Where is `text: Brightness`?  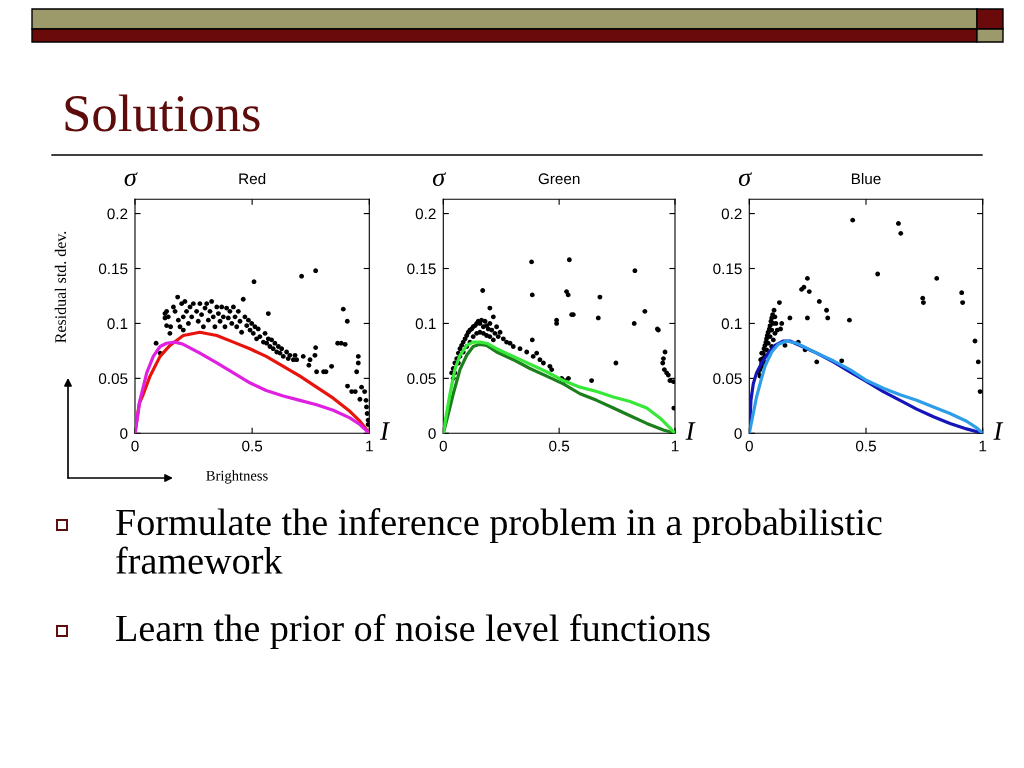 text: Brightness is located at coordinates (237, 477).